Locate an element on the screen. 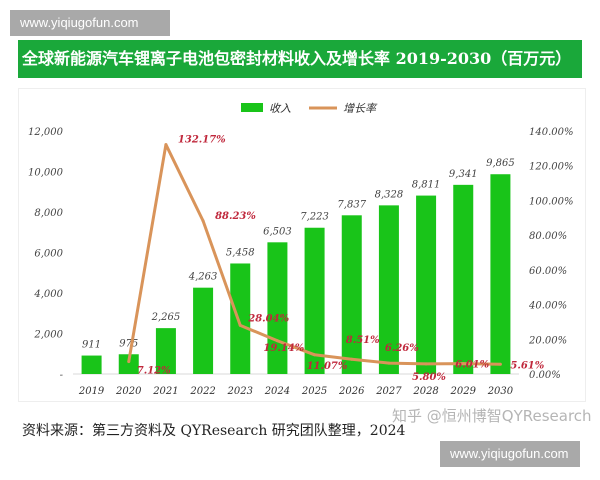 The width and height of the screenshot is (600, 480). growth-point-2029 is located at coordinates (463, 364).